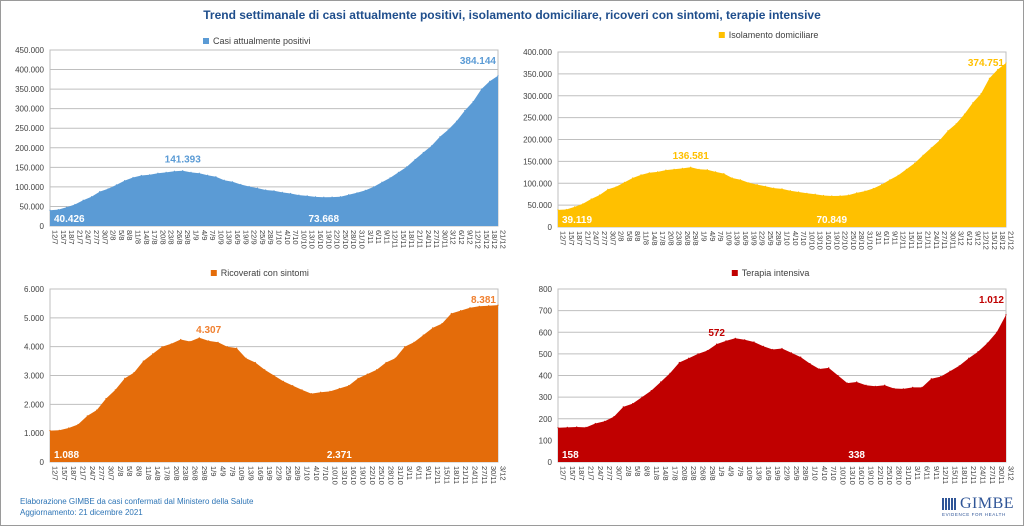  I want to click on x-tick-label: 18/11, so click(456, 475).